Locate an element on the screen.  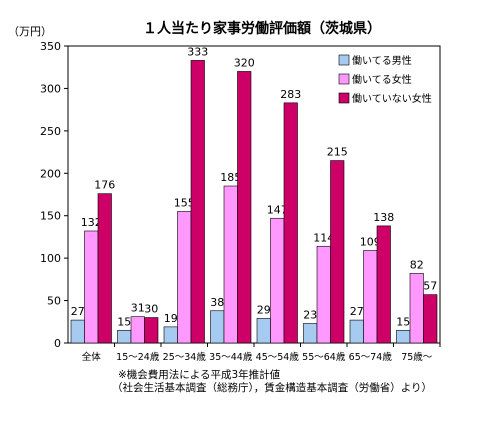
y-tick-label: 350 is located at coordinates (50, 46).